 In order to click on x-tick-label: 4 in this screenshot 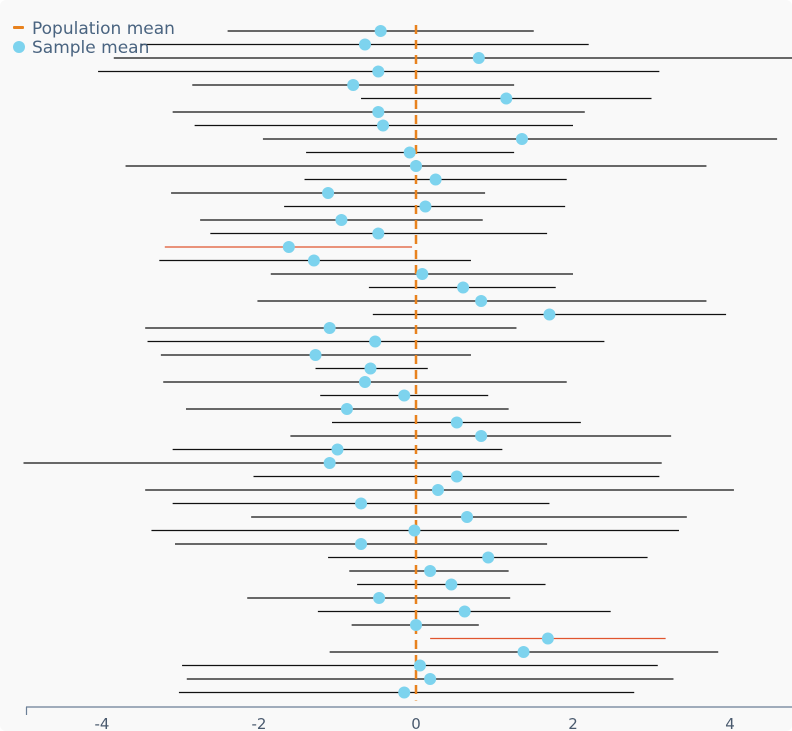, I will do `click(730, 723)`.